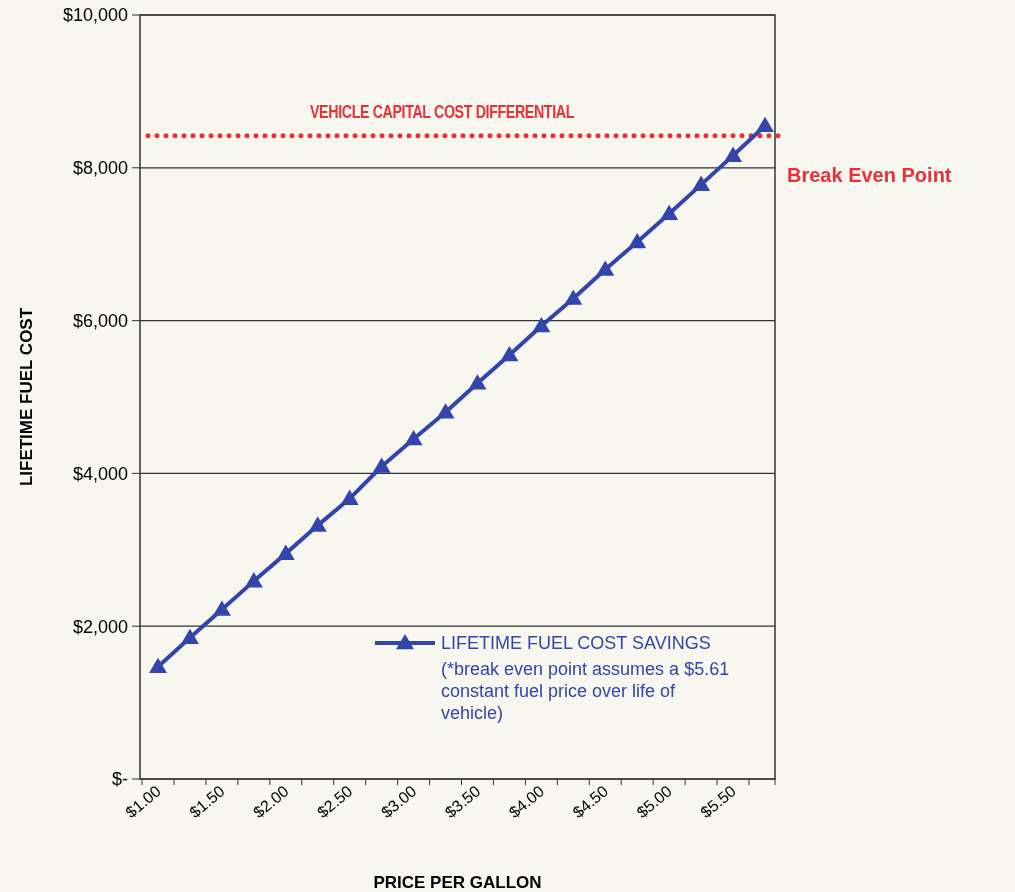  Describe the element at coordinates (457, 882) in the screenshot. I see `x-axis-title: PRICE PER GALLON` at that location.